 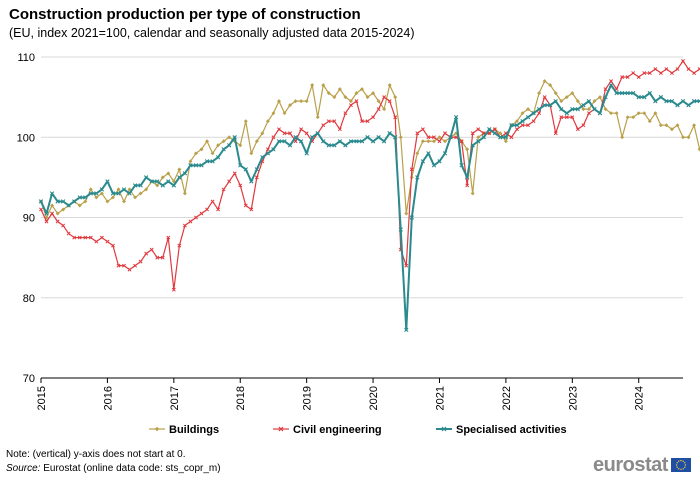 I want to click on eurostat-logo: eurostat, so click(x=642, y=465).